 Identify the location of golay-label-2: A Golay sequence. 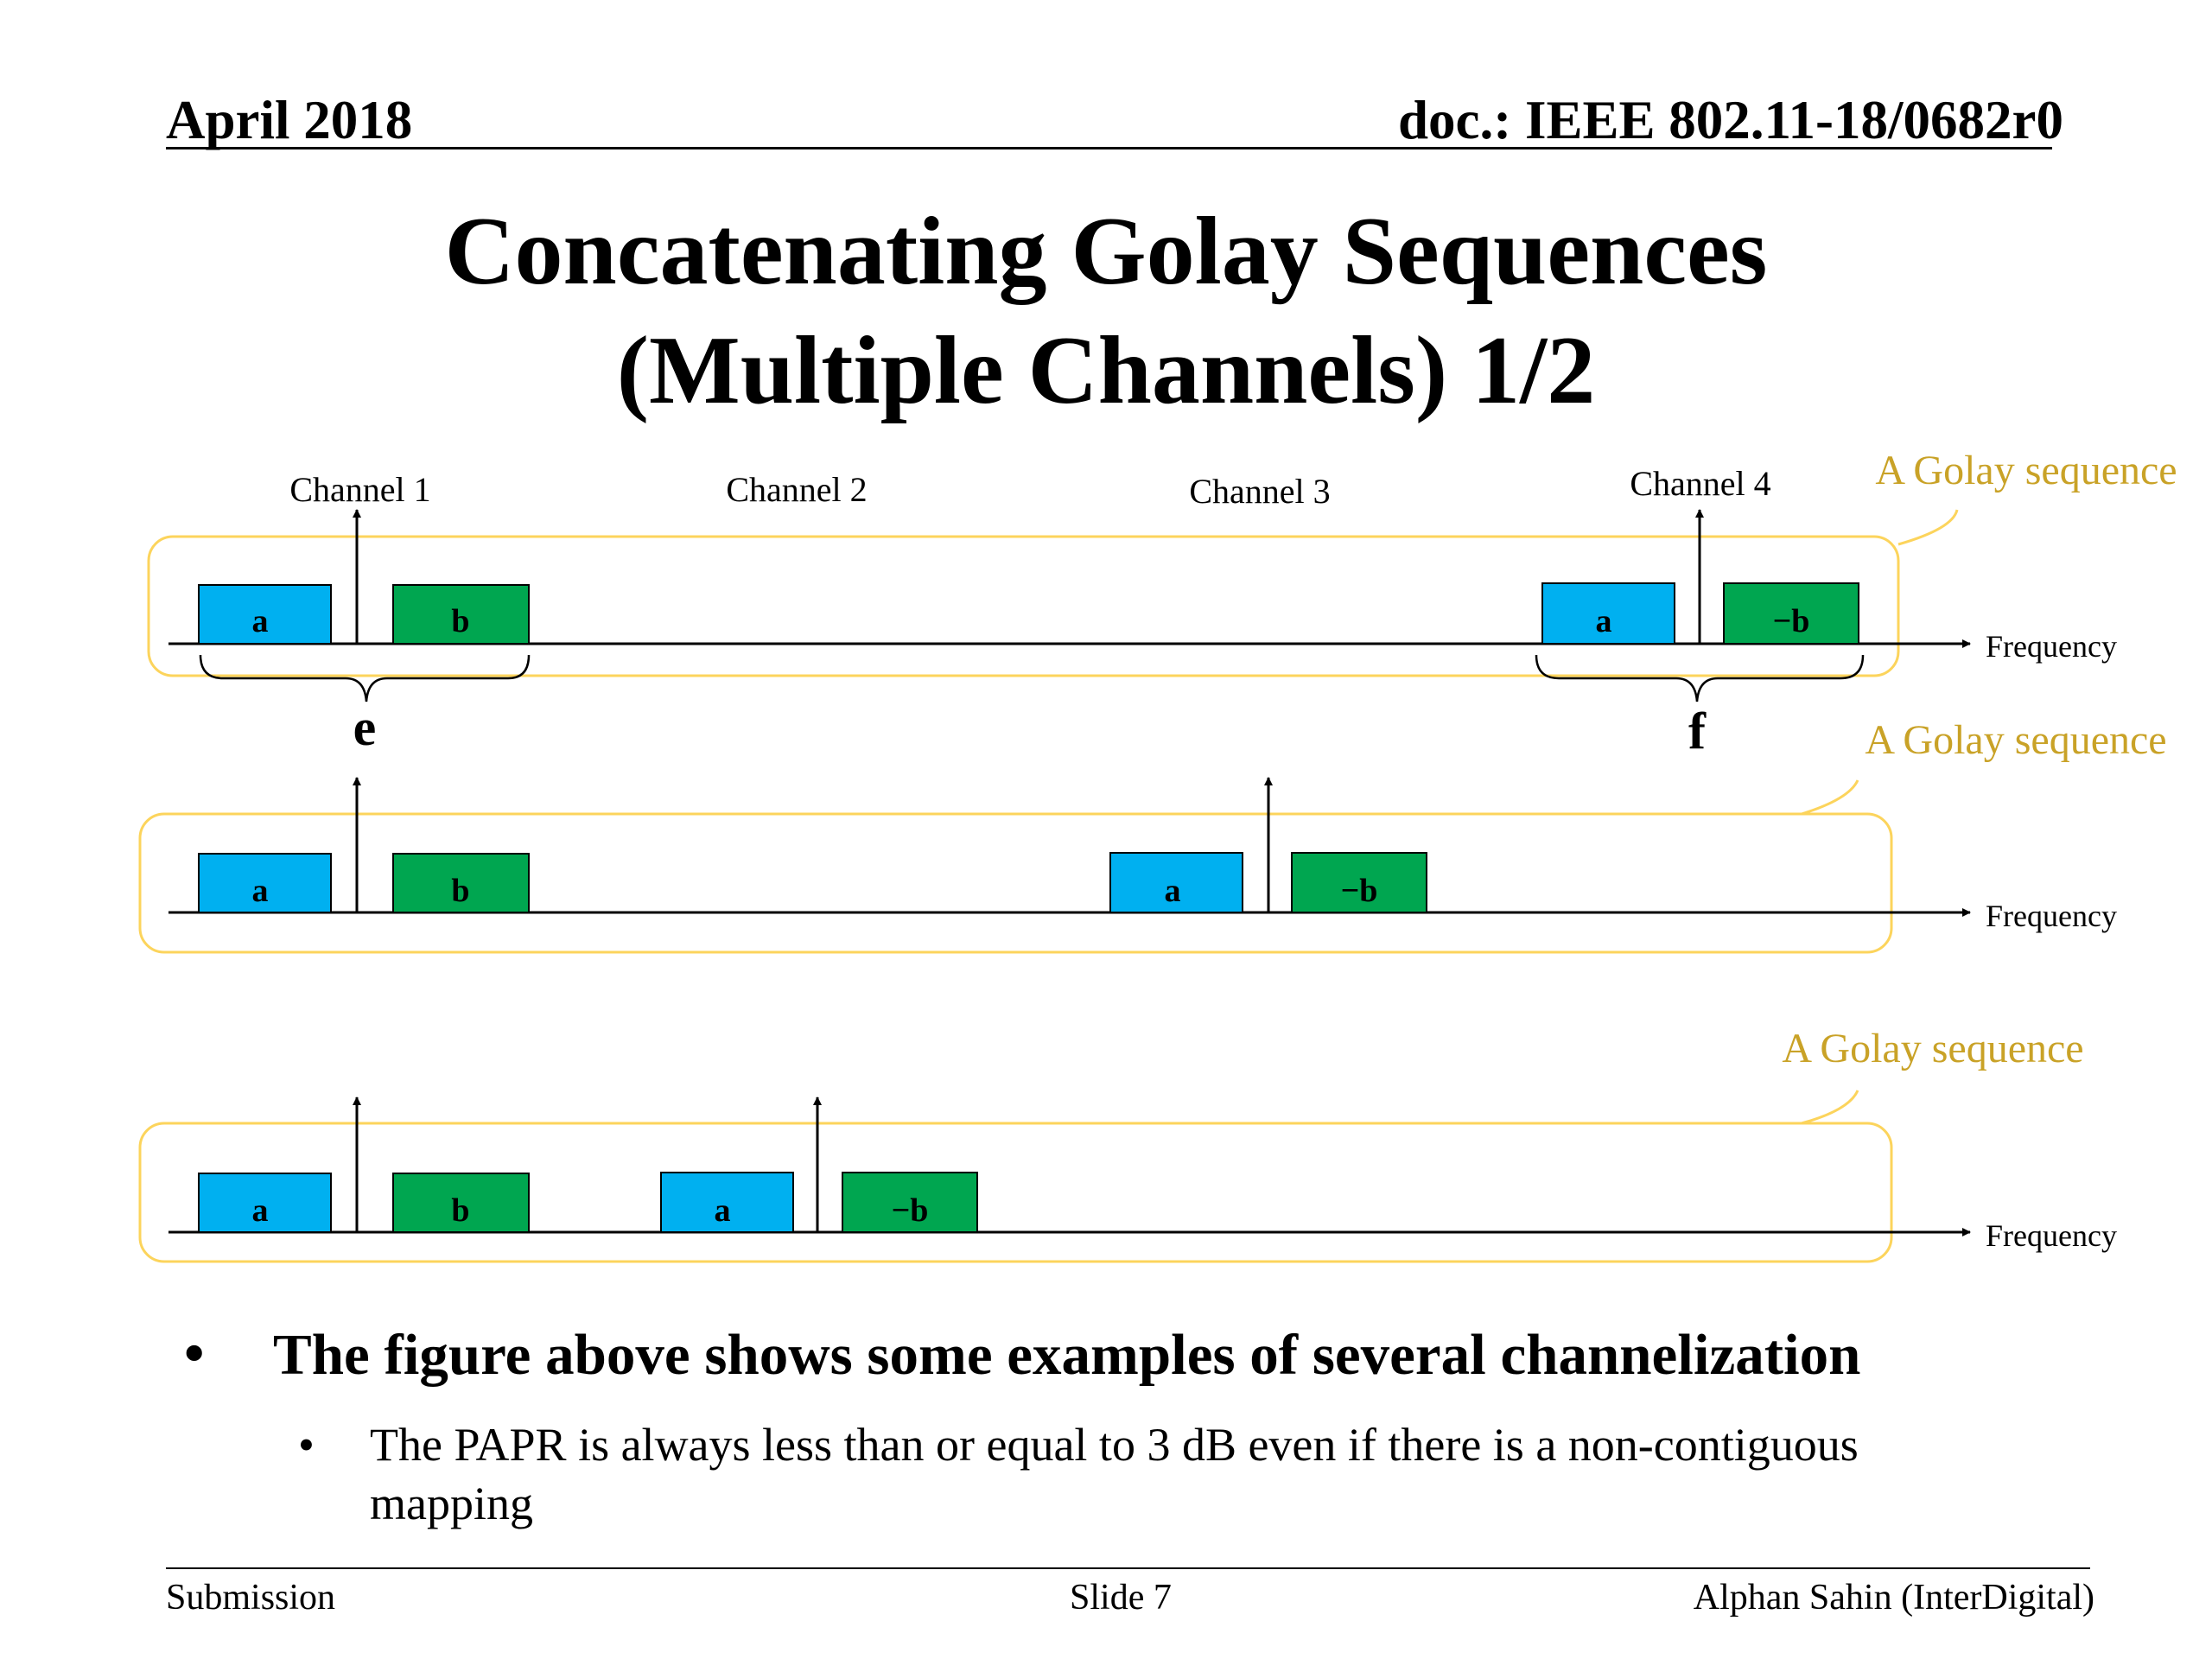
(2016, 740).